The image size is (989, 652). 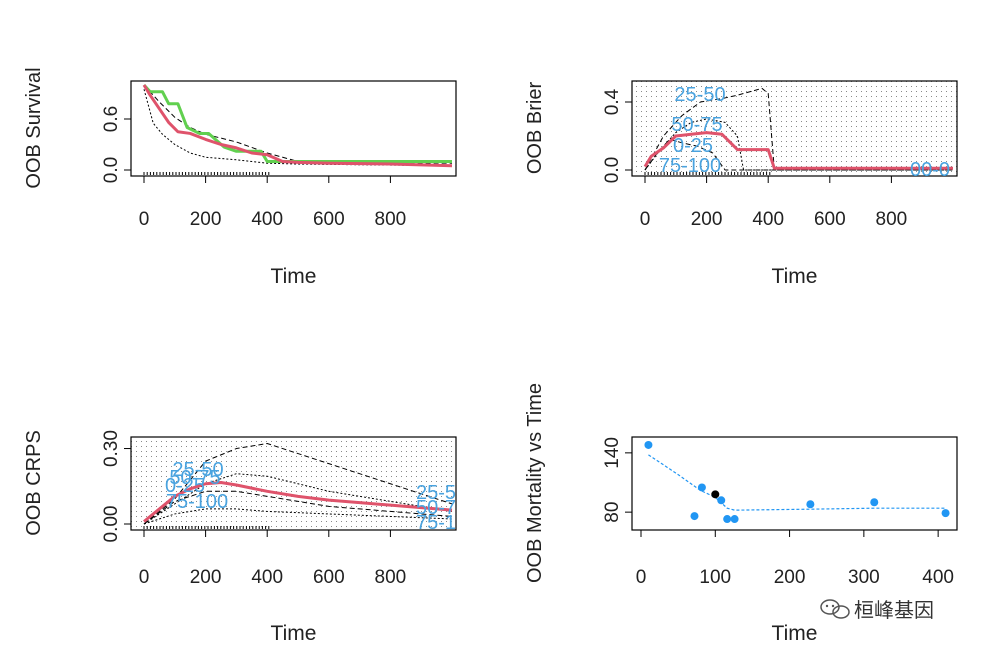 What do you see at coordinates (835, 609) in the screenshot?
I see `wechat-icon` at bounding box center [835, 609].